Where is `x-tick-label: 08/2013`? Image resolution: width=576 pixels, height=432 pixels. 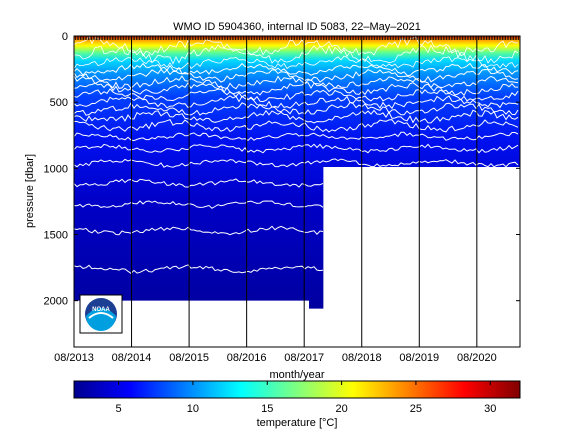
x-tick-label: 08/2013 is located at coordinates (74, 358).